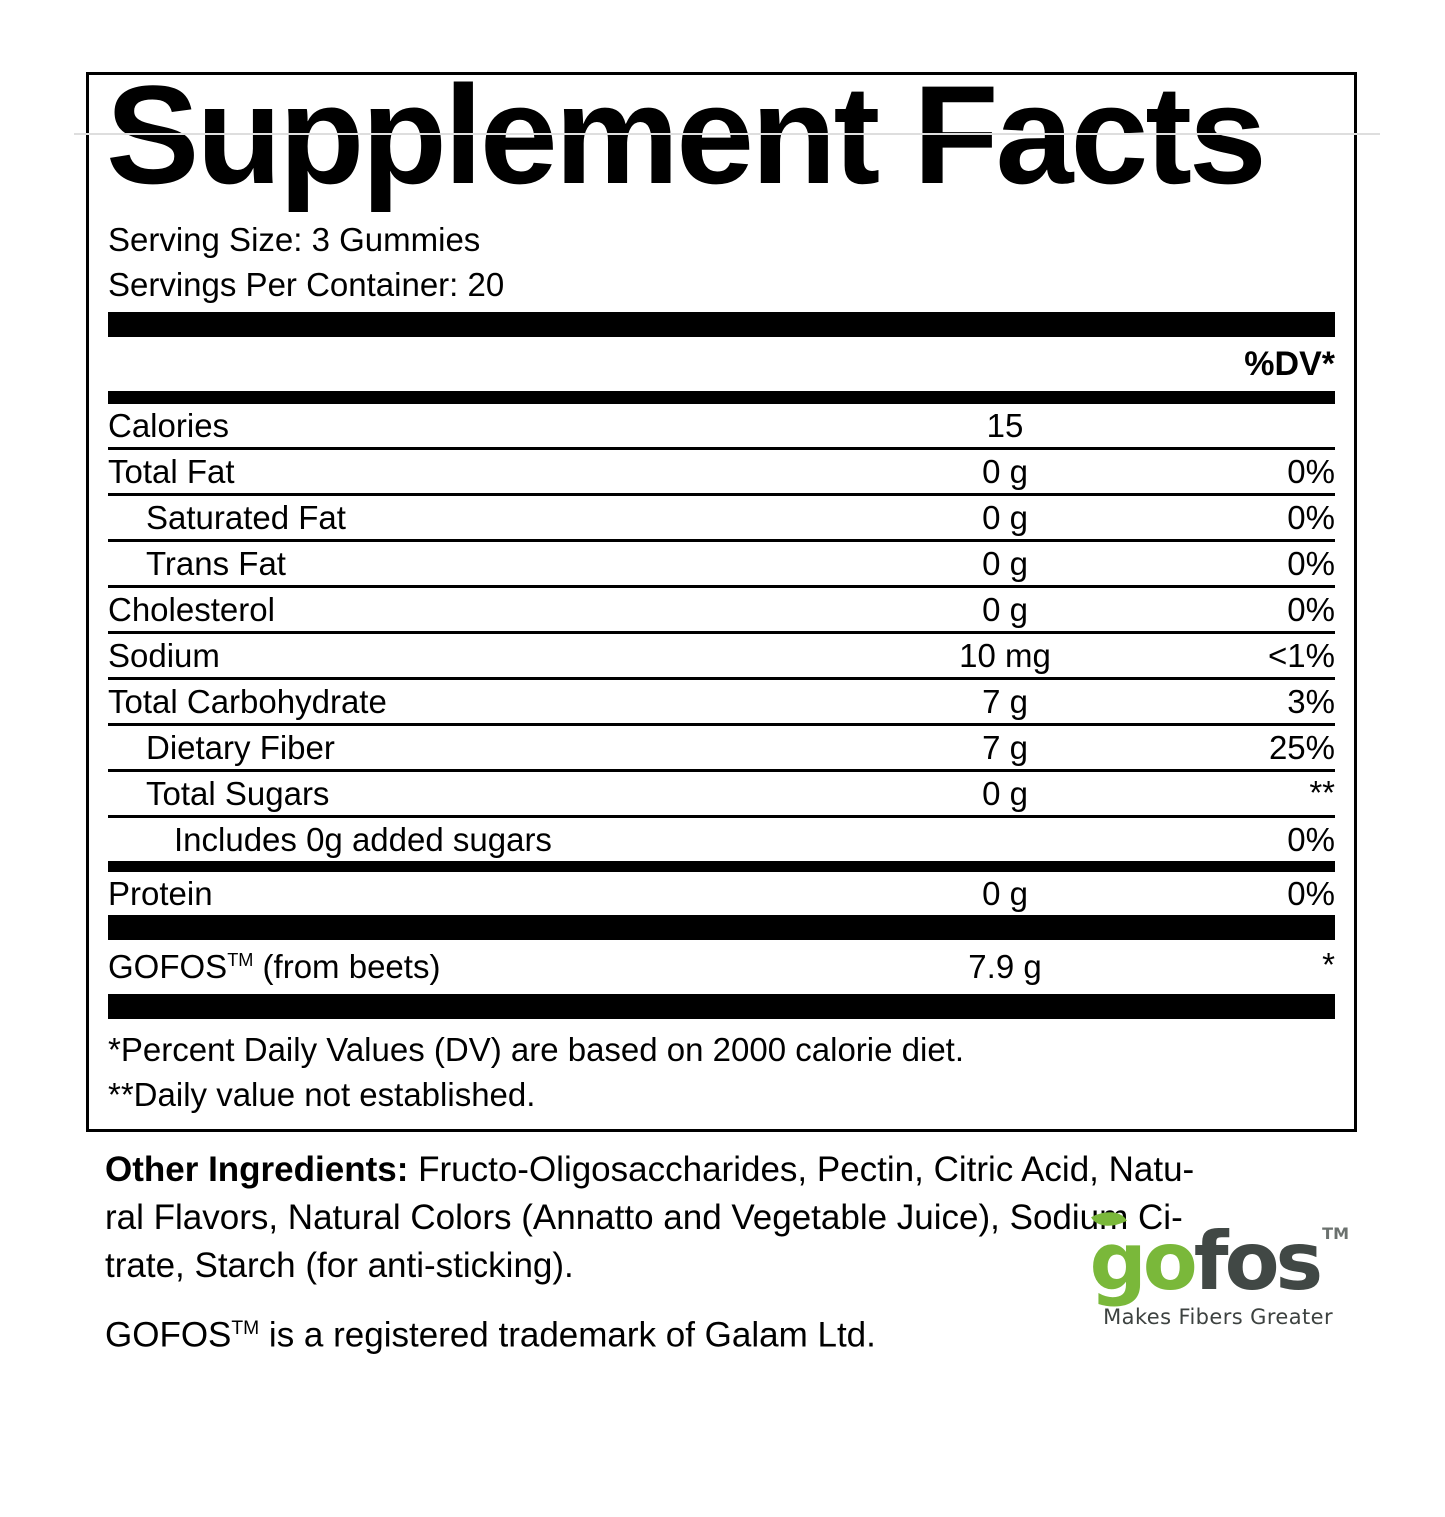 This screenshot has width=1445, height=1517. I want to click on nutrient-label: Total Carbohydrate, so click(247, 701).